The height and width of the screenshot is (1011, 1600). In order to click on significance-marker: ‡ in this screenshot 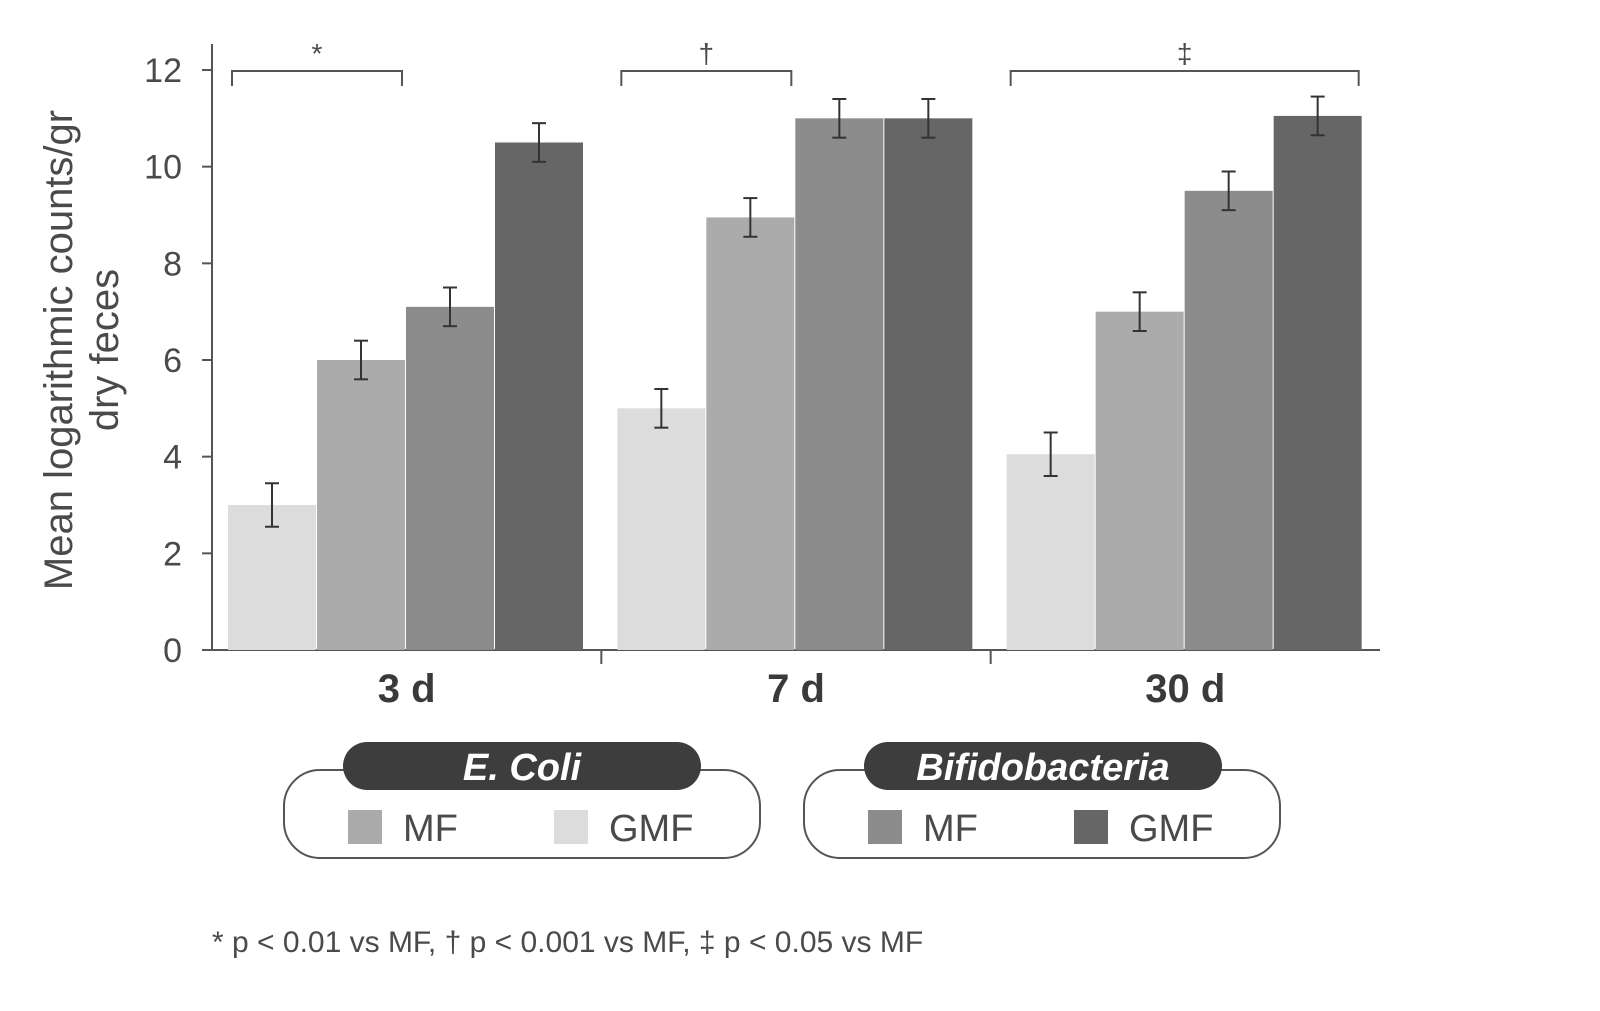, I will do `click(1185, 53)`.